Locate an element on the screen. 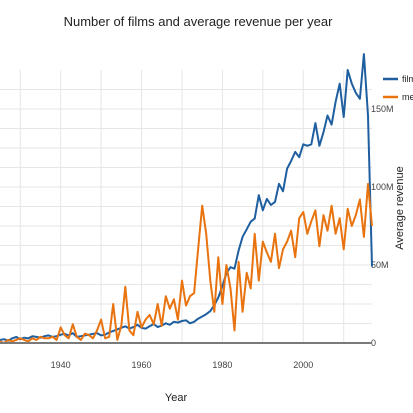  y2-tick-label: 100M is located at coordinates (382, 187).